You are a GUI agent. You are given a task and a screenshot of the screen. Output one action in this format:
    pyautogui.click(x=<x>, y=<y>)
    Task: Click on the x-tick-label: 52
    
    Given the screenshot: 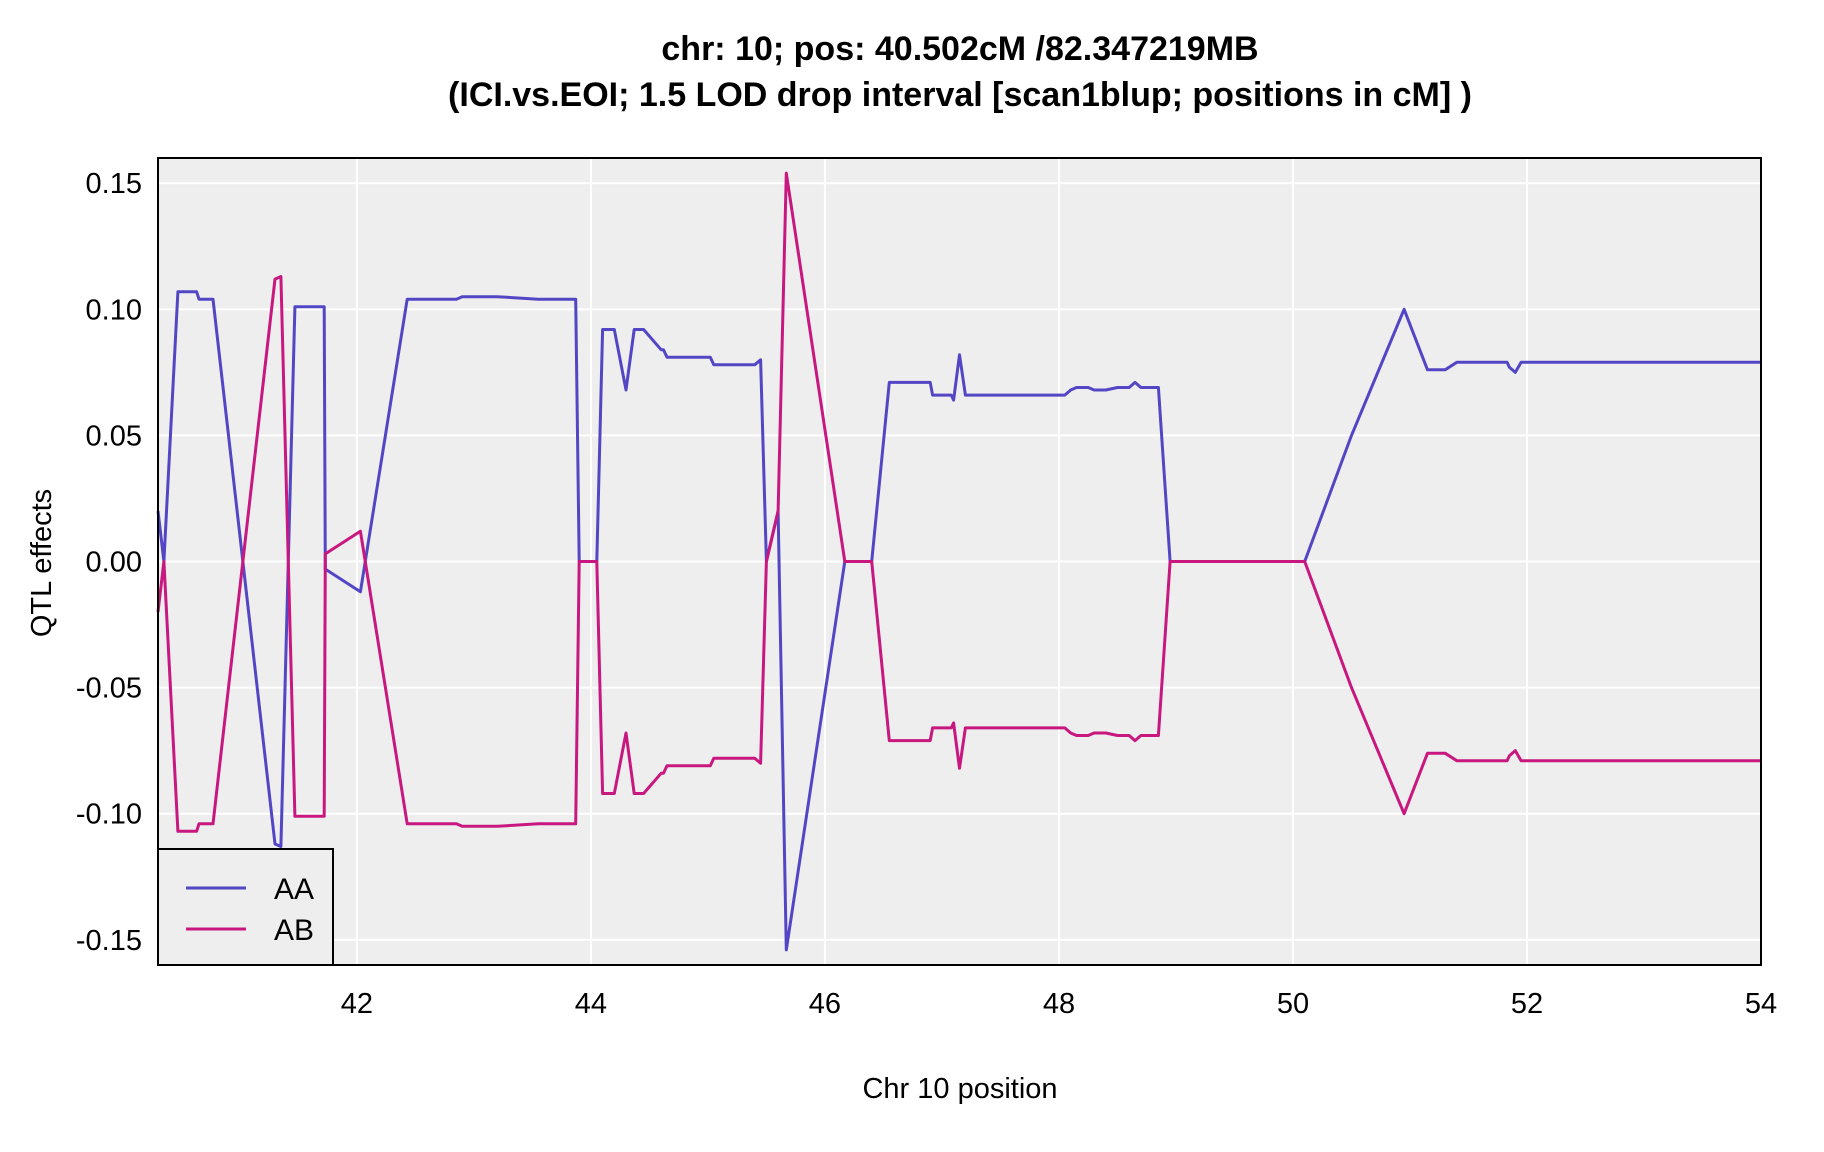 What is the action you would take?
    pyautogui.click(x=1527, y=1004)
    